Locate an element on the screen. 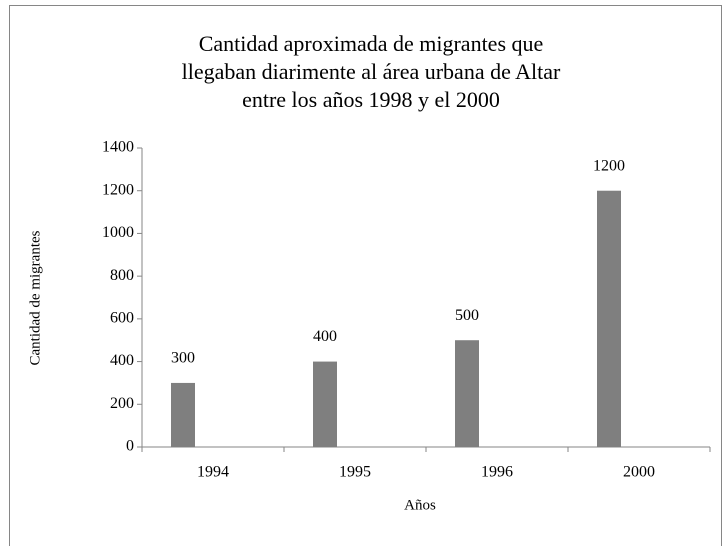 Image resolution: width=726 pixels, height=546 pixels. data-label: 300 is located at coordinates (183, 358).